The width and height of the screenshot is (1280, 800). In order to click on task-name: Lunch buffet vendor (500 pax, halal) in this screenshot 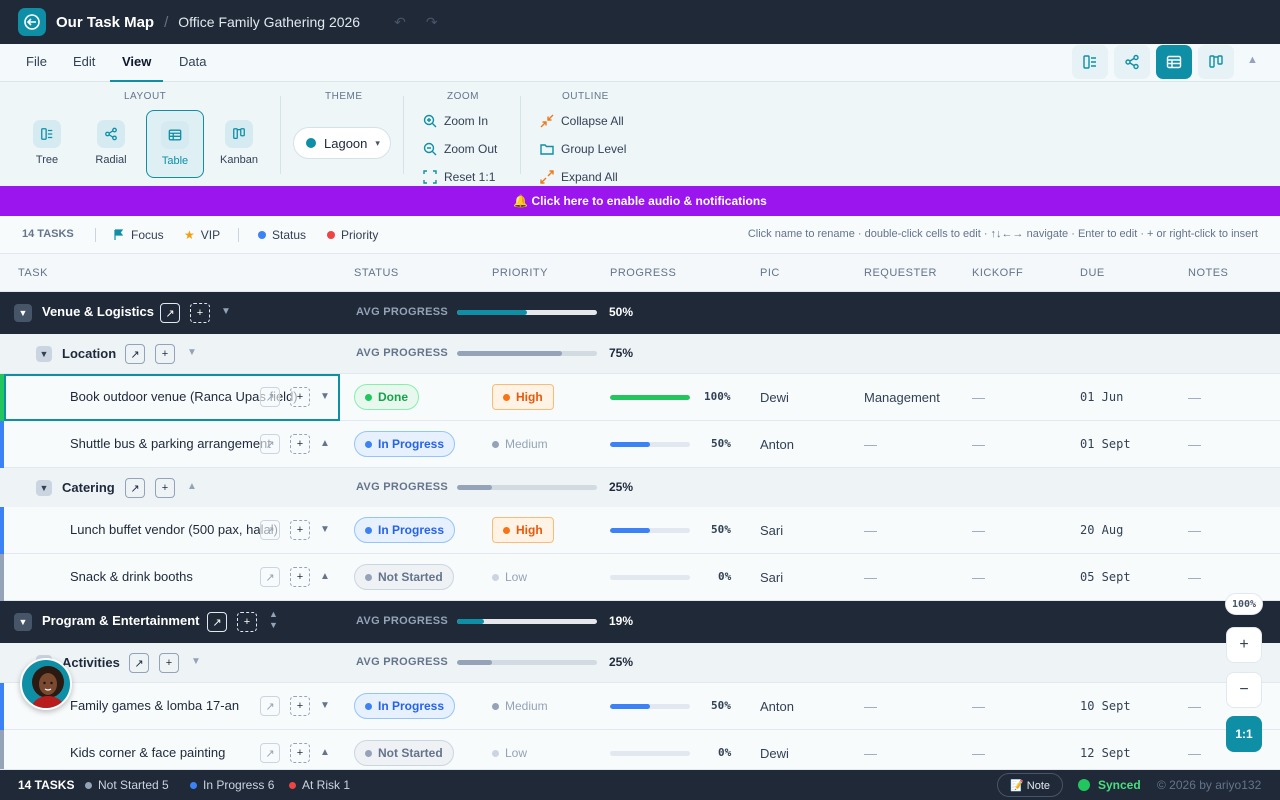, I will do `click(174, 529)`.